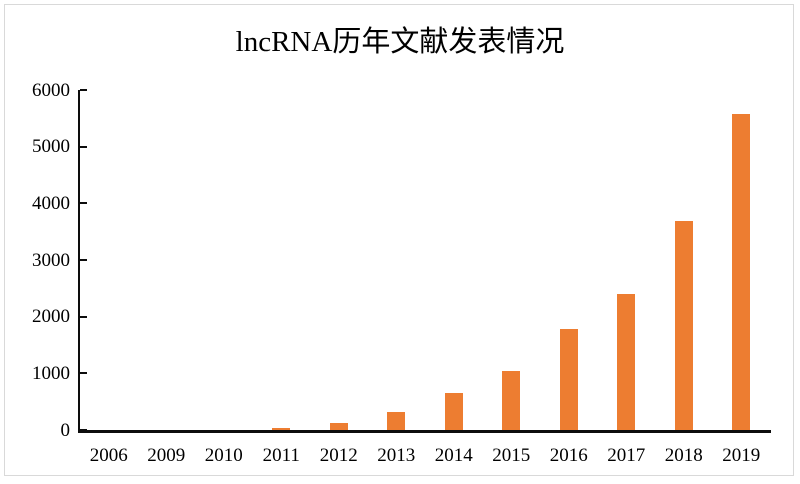 The image size is (800, 484). Describe the element at coordinates (400, 42) in the screenshot. I see `chart-title: lncRNA历年文献发表情况` at that location.